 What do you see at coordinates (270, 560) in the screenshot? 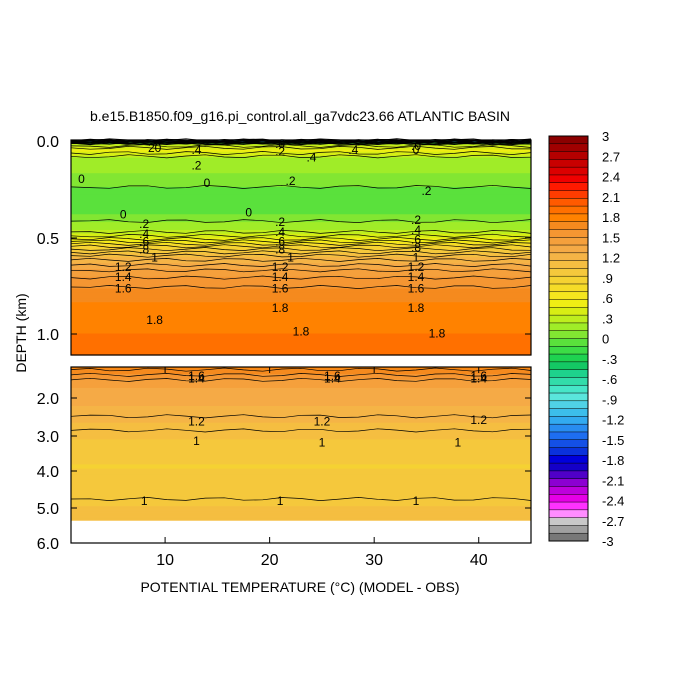
I see `x-tick-label: 20` at bounding box center [270, 560].